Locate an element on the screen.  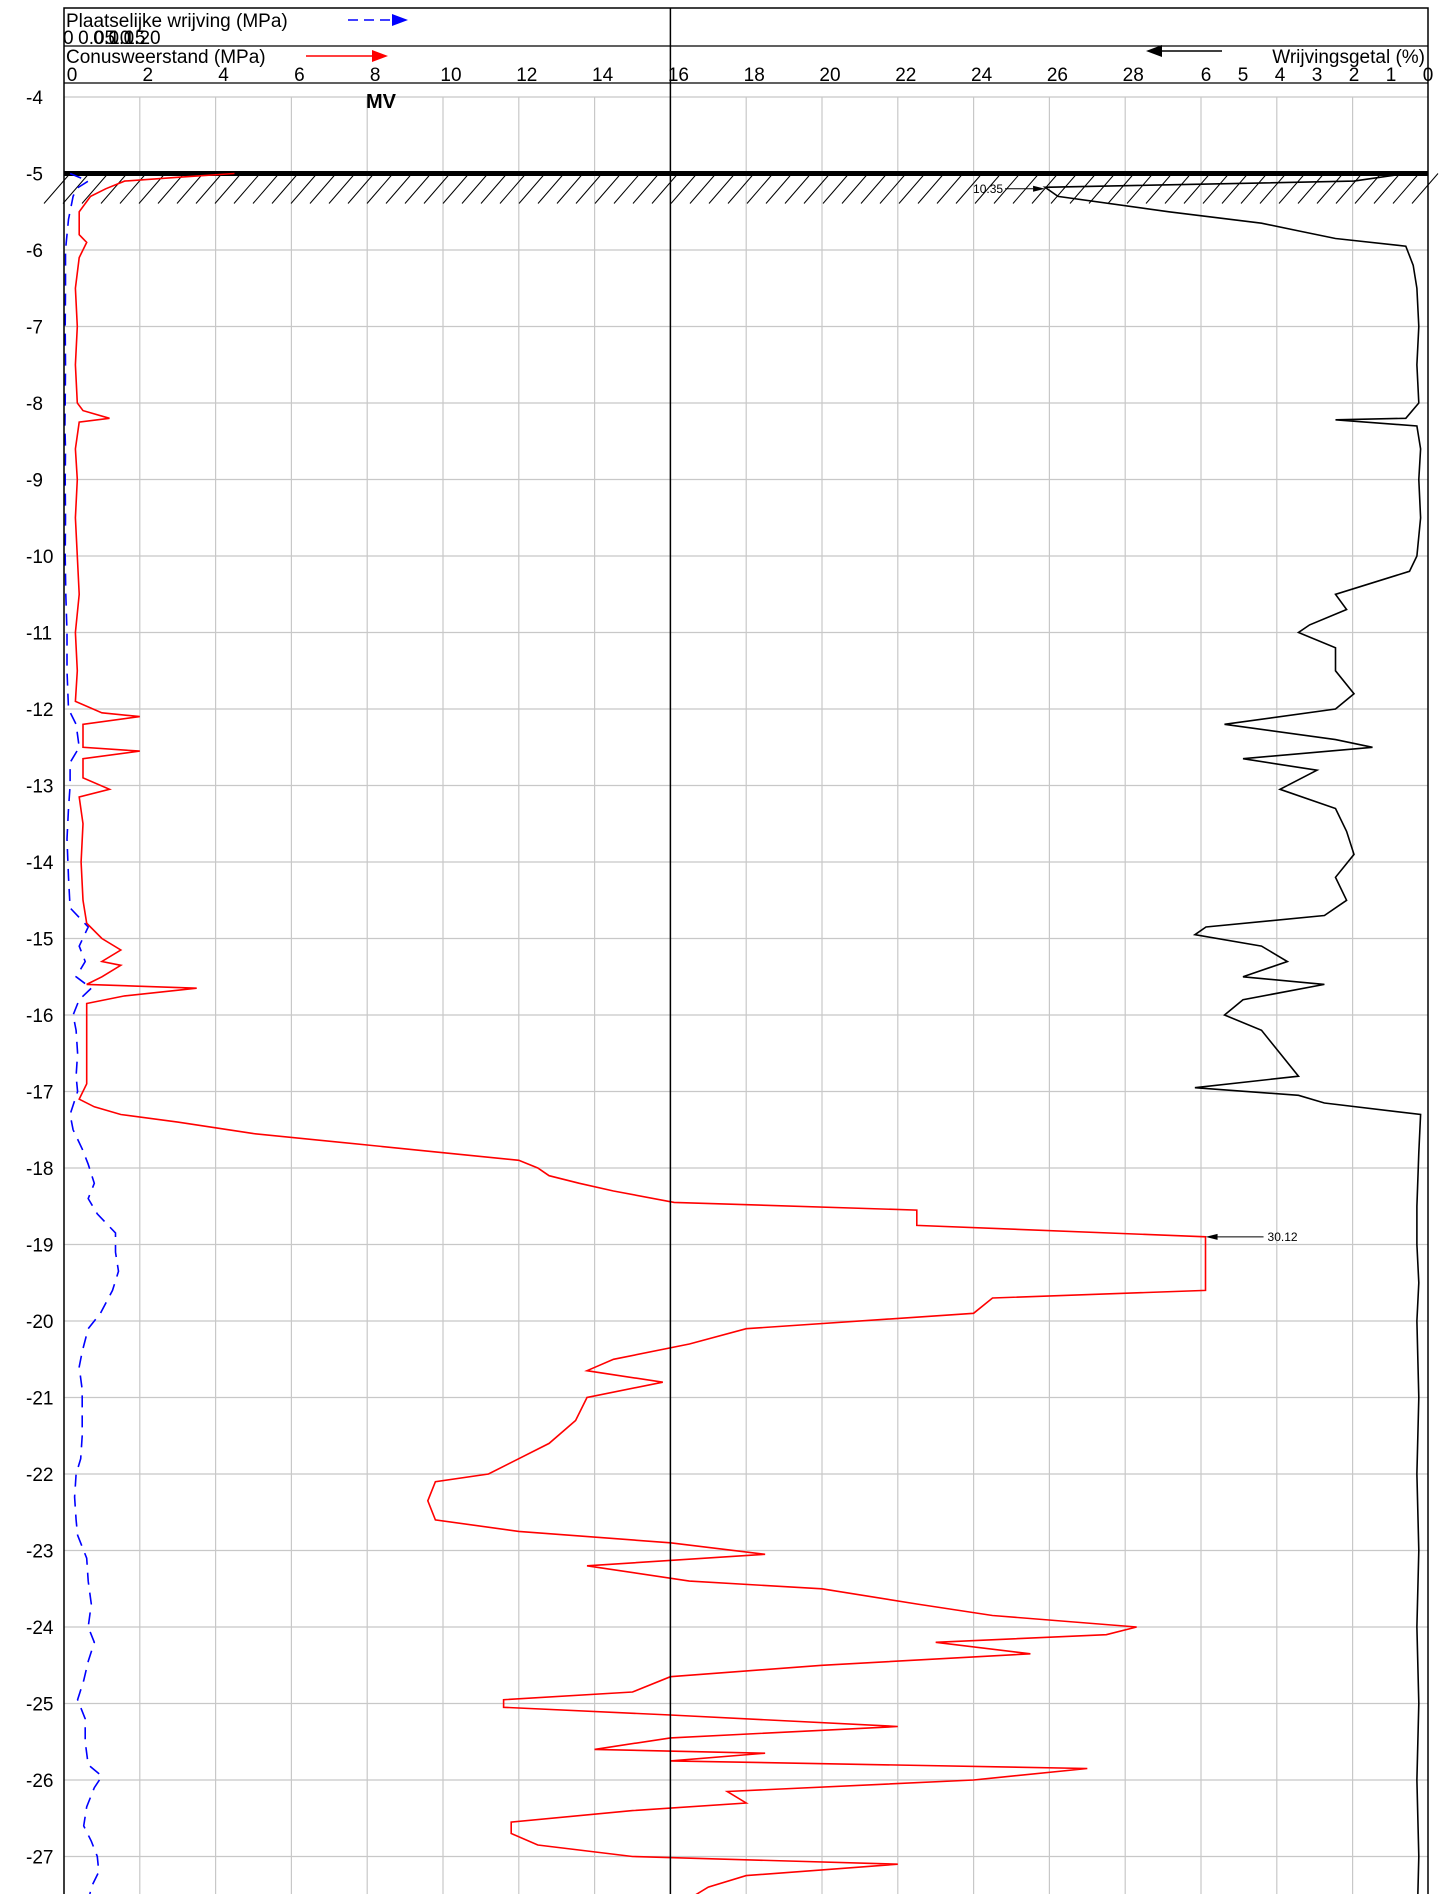
annotation-cone-label: 30.12 is located at coordinates (1283, 1237).